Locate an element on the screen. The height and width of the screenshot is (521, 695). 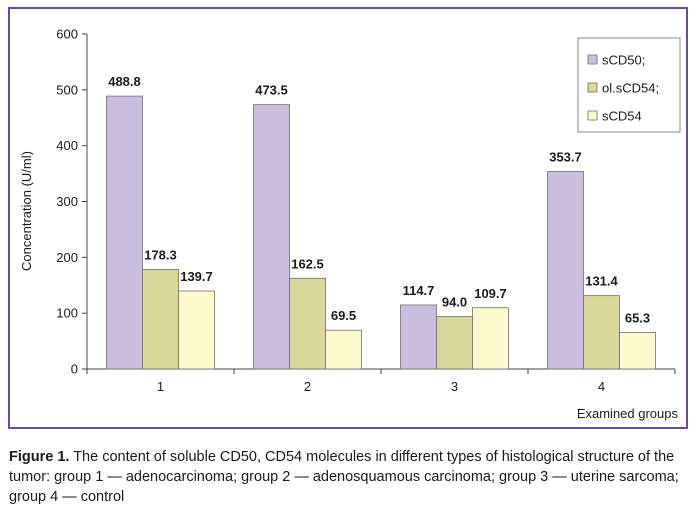
data-label: 473.5 is located at coordinates (271, 90).